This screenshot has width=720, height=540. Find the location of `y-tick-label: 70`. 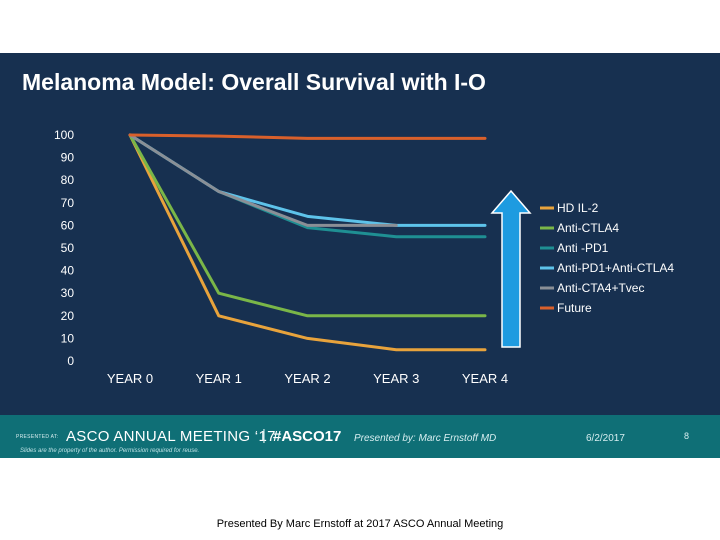

y-tick-label: 70 is located at coordinates (68, 203).